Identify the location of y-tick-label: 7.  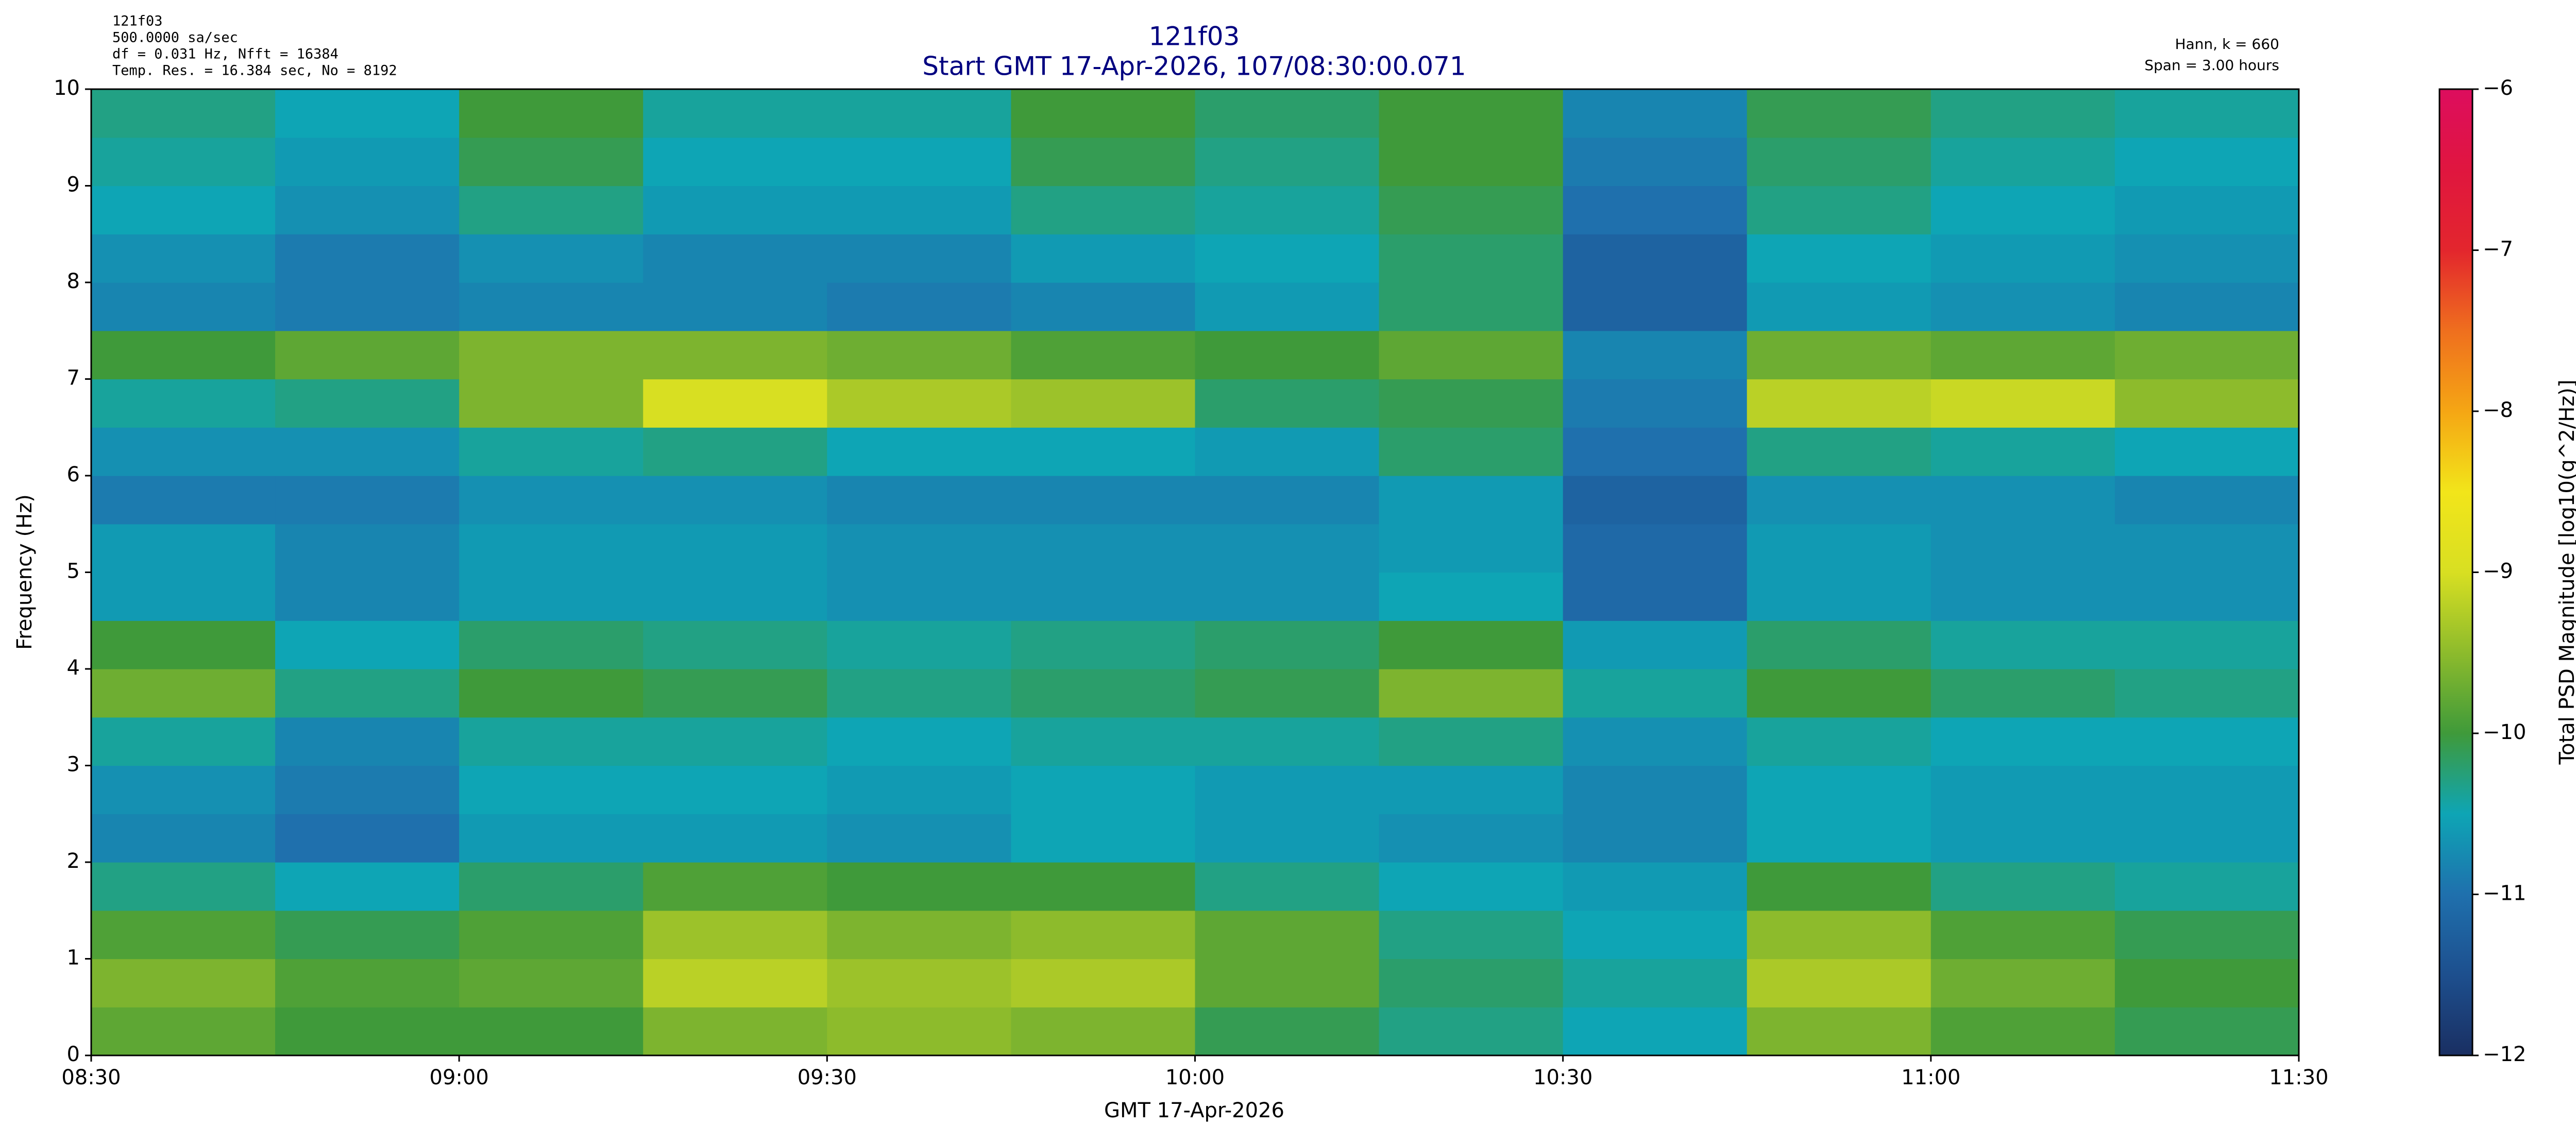
(73, 378).